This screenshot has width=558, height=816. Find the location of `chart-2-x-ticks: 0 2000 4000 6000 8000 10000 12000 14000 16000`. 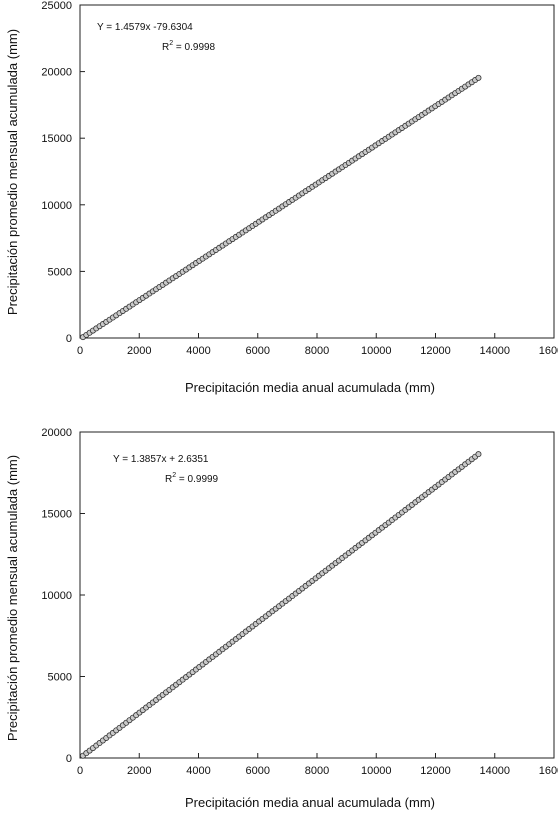

chart-2-x-ticks: 0 2000 4000 6000 8000 10000 12000 14000 16000 is located at coordinates (317, 765).